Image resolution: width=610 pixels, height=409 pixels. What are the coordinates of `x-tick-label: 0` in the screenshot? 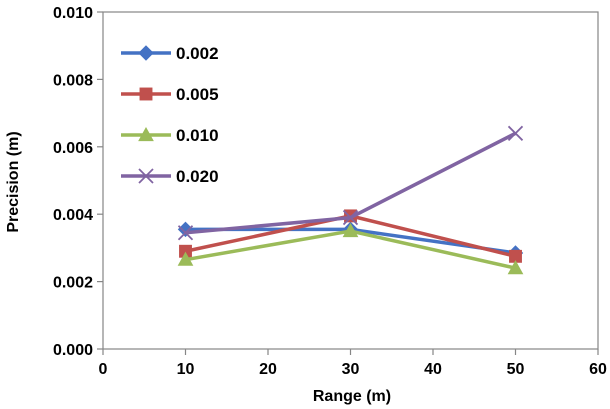 It's located at (103, 369).